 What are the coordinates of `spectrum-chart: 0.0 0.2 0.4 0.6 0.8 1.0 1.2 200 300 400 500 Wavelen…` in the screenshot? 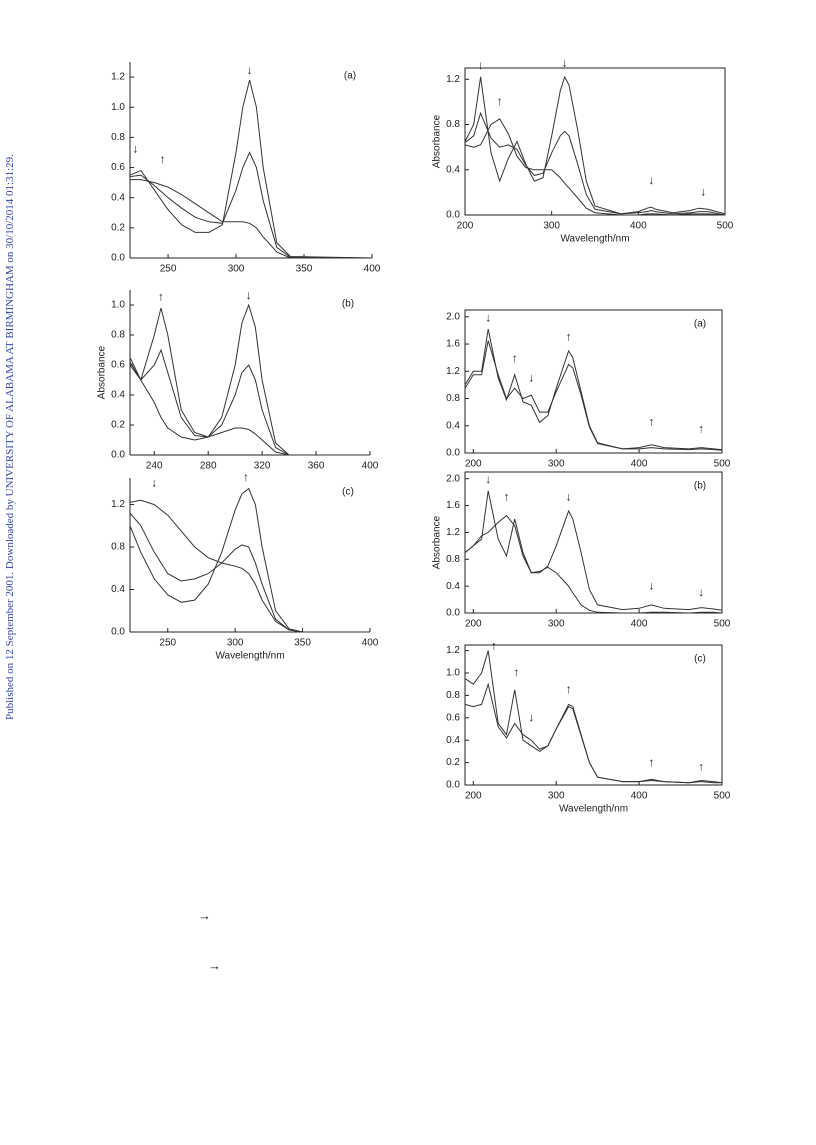 It's located at (588, 726).